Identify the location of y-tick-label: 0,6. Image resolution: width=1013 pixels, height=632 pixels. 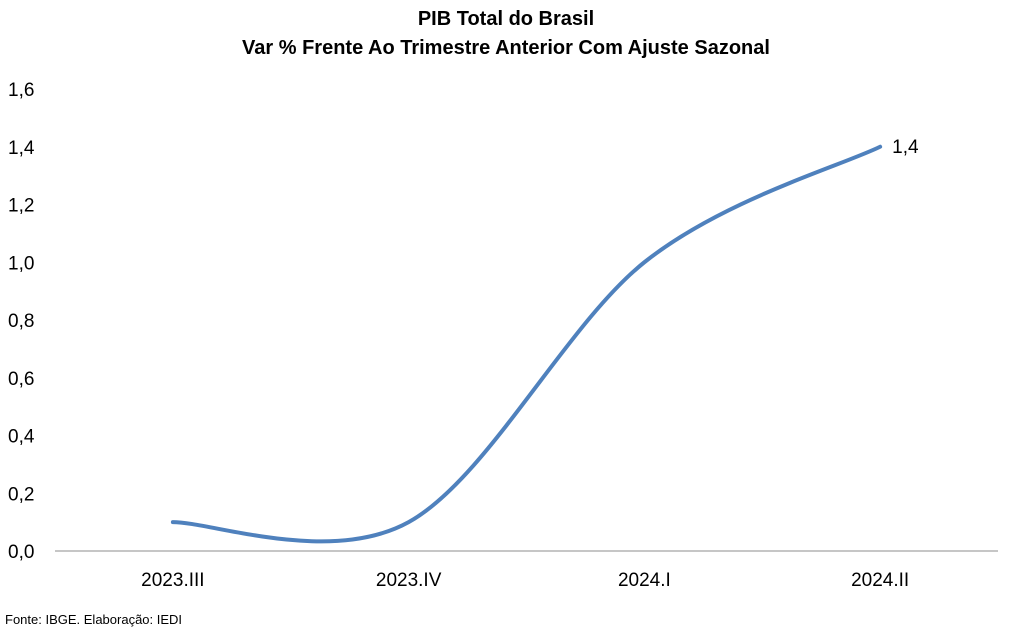
(21, 379).